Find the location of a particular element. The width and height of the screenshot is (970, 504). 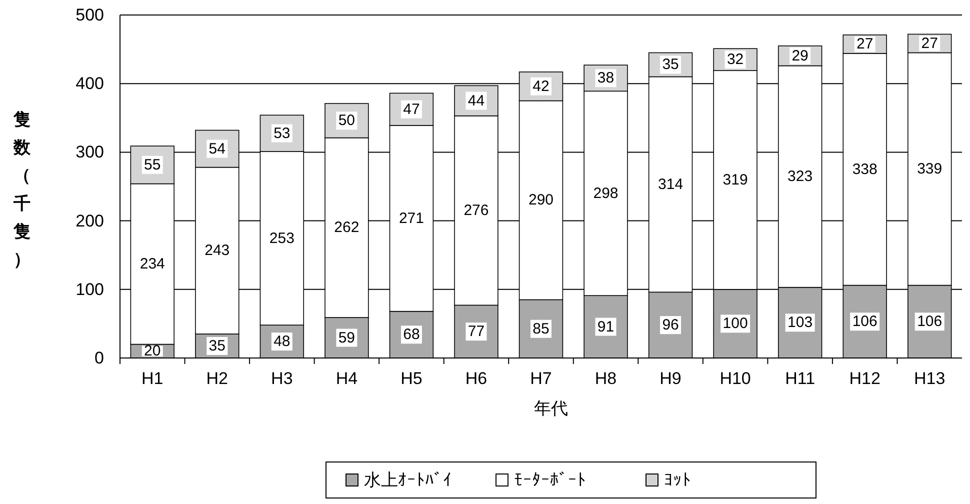

legend-label: ﾖｯﾄ is located at coordinates (677, 480).